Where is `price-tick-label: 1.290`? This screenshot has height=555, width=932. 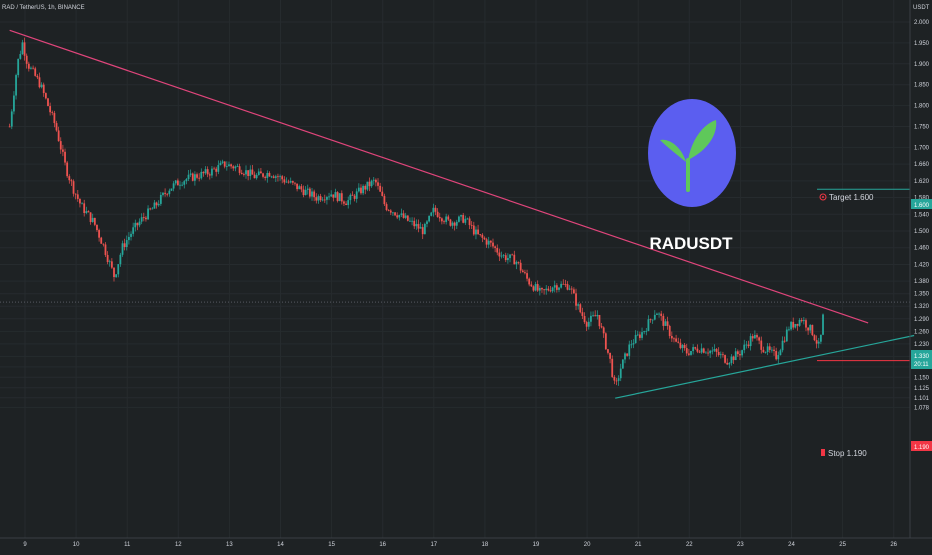 price-tick-label: 1.290 is located at coordinates (922, 320).